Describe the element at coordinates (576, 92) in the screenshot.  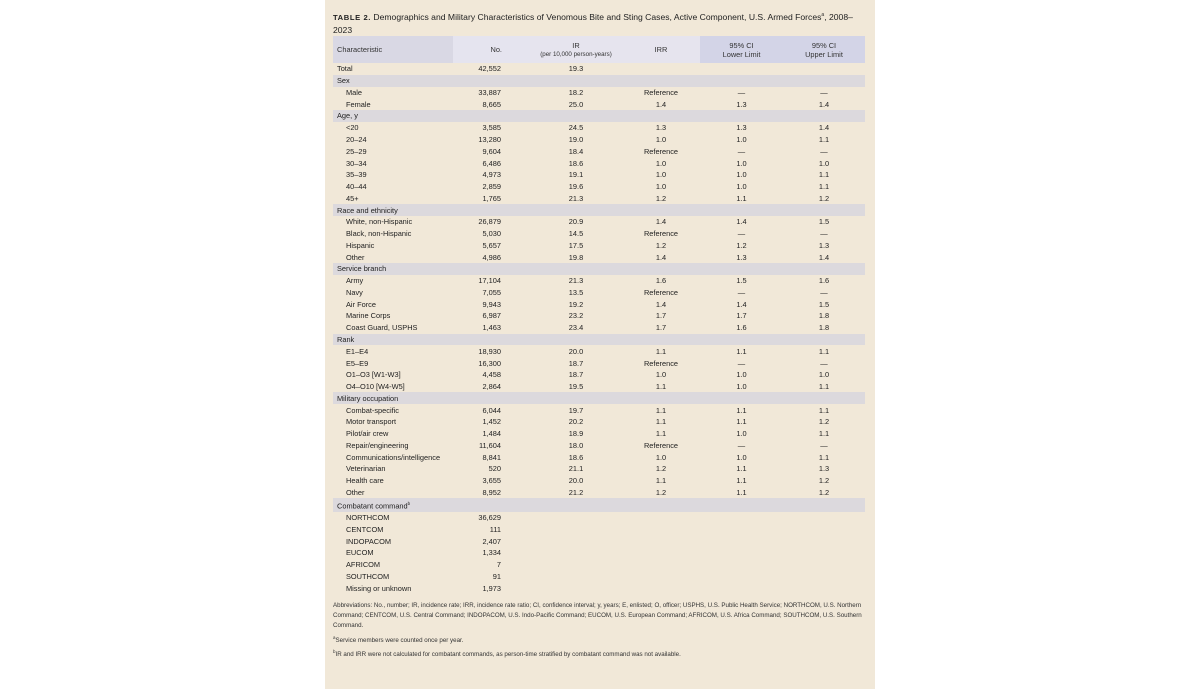
I see `cell-ir: 18.2` at that location.